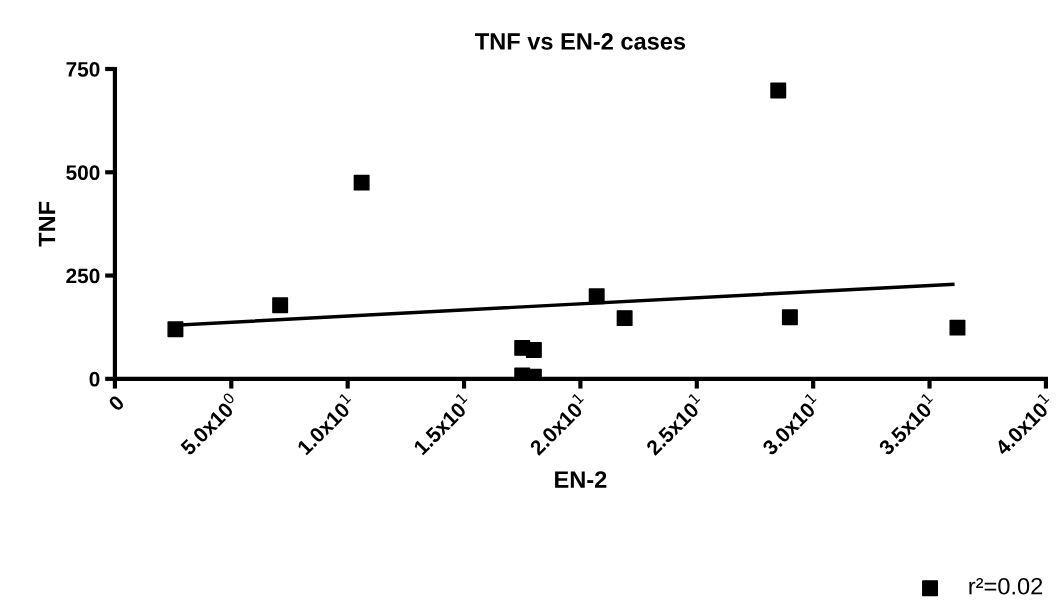 The image size is (1064, 616). What do you see at coordinates (581, 479) in the screenshot?
I see `x-axis-title: EN-2` at bounding box center [581, 479].